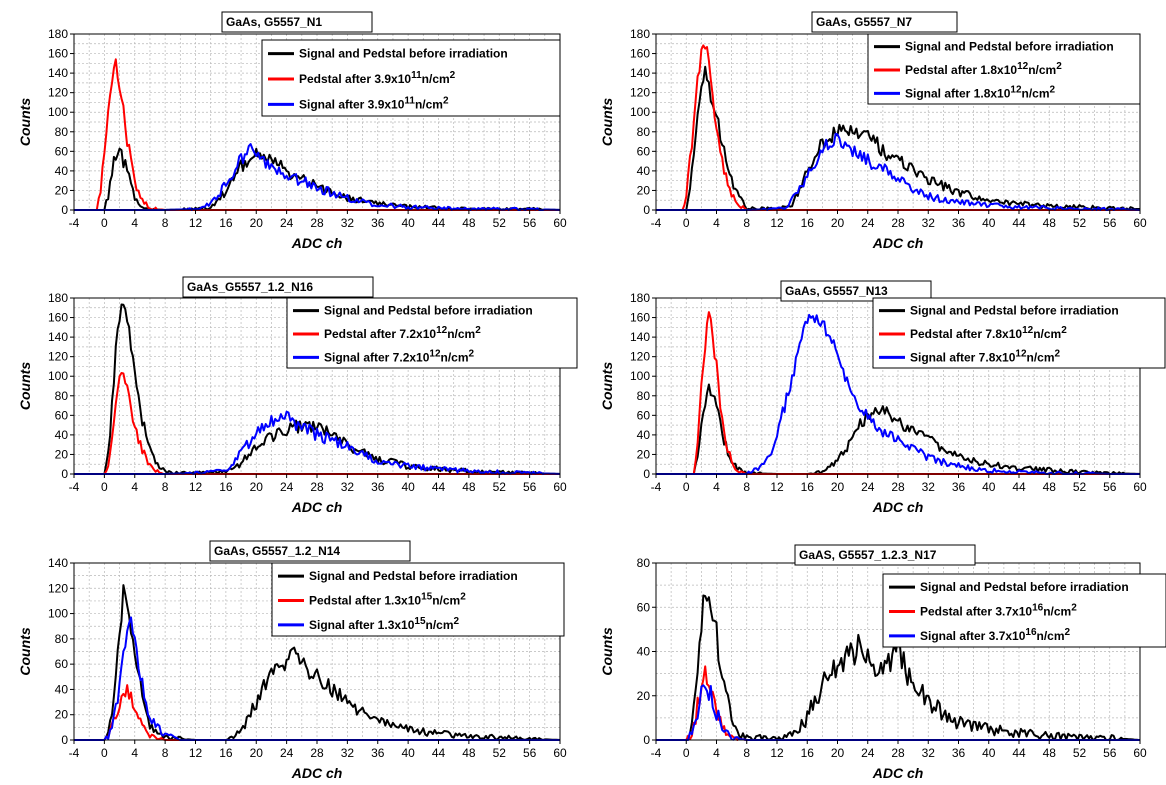 The width and height of the screenshot is (1166, 785). I want to click on x-tick-label: 36, so click(959, 753).